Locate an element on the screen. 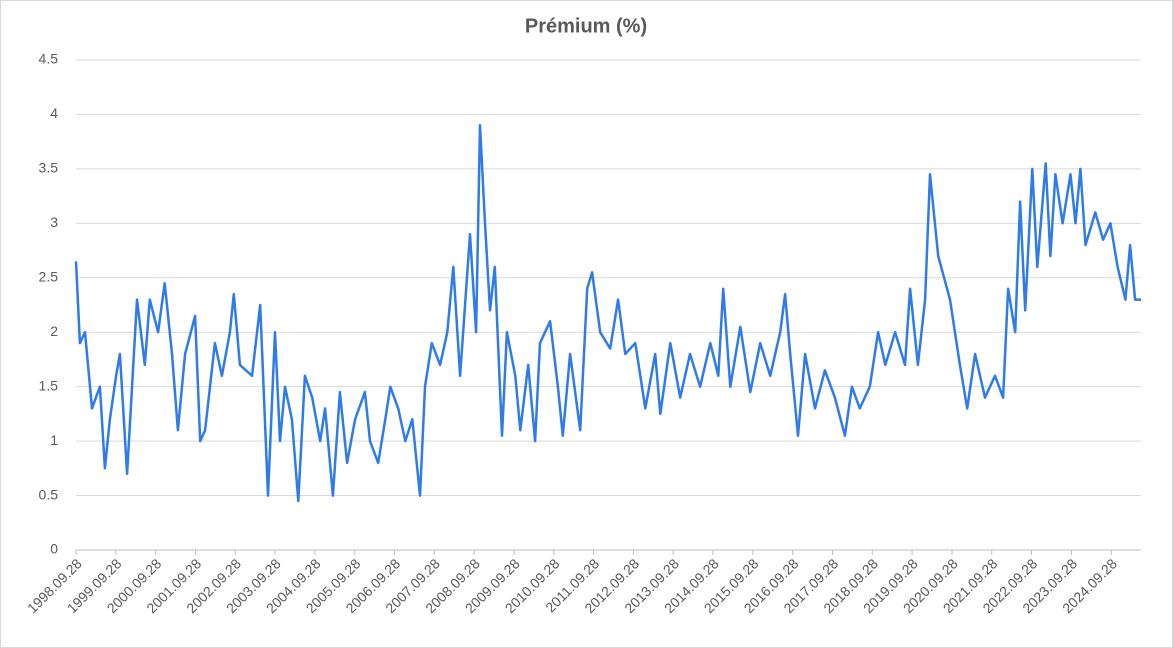 This screenshot has width=1173, height=648. y-tick-label: 0 is located at coordinates (54, 549).